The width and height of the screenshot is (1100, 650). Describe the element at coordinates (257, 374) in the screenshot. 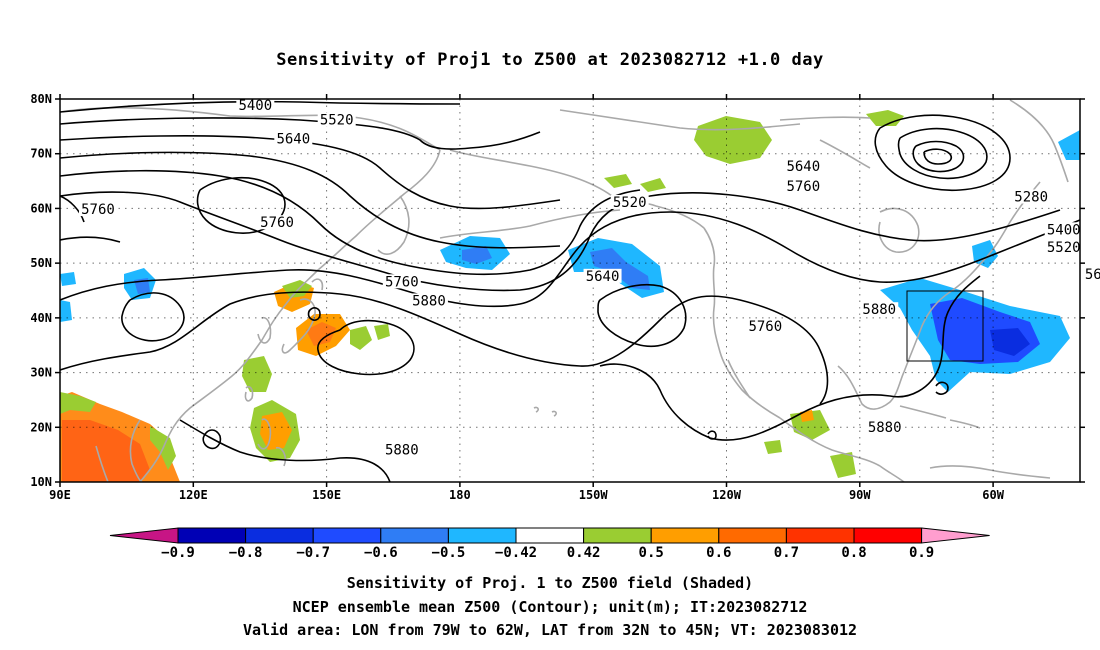

I see `shade-south-china` at that location.